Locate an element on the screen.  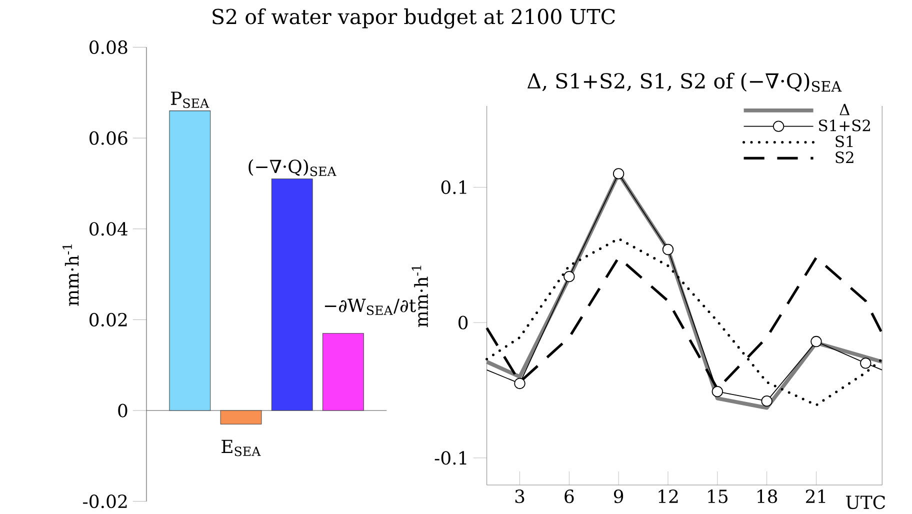
x-tick-label: 9 is located at coordinates (619, 497).